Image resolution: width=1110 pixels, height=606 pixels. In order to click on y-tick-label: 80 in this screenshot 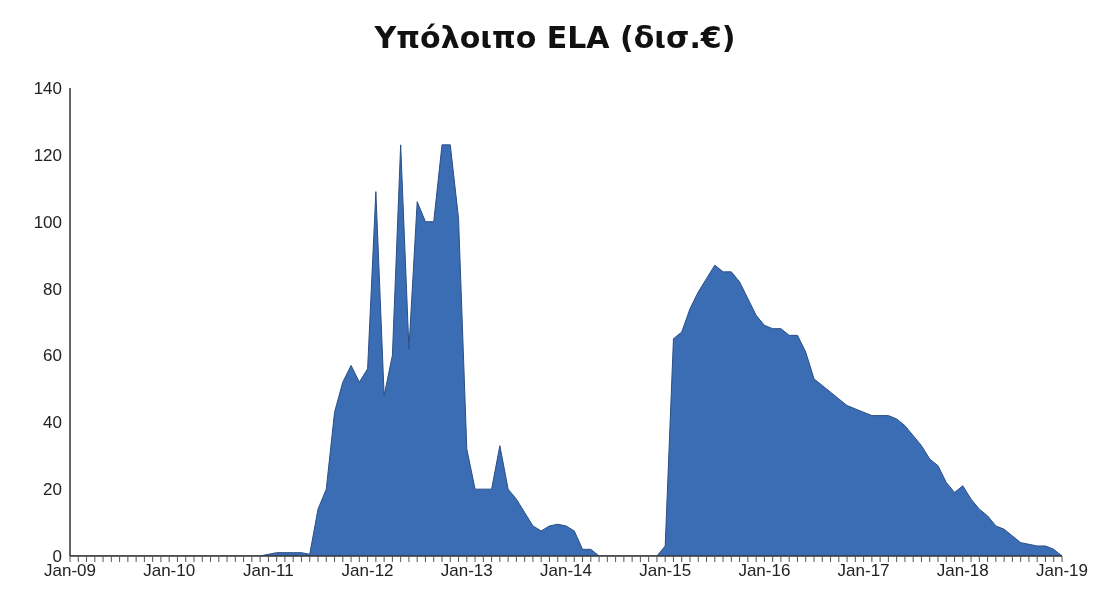, I will do `click(52, 289)`.